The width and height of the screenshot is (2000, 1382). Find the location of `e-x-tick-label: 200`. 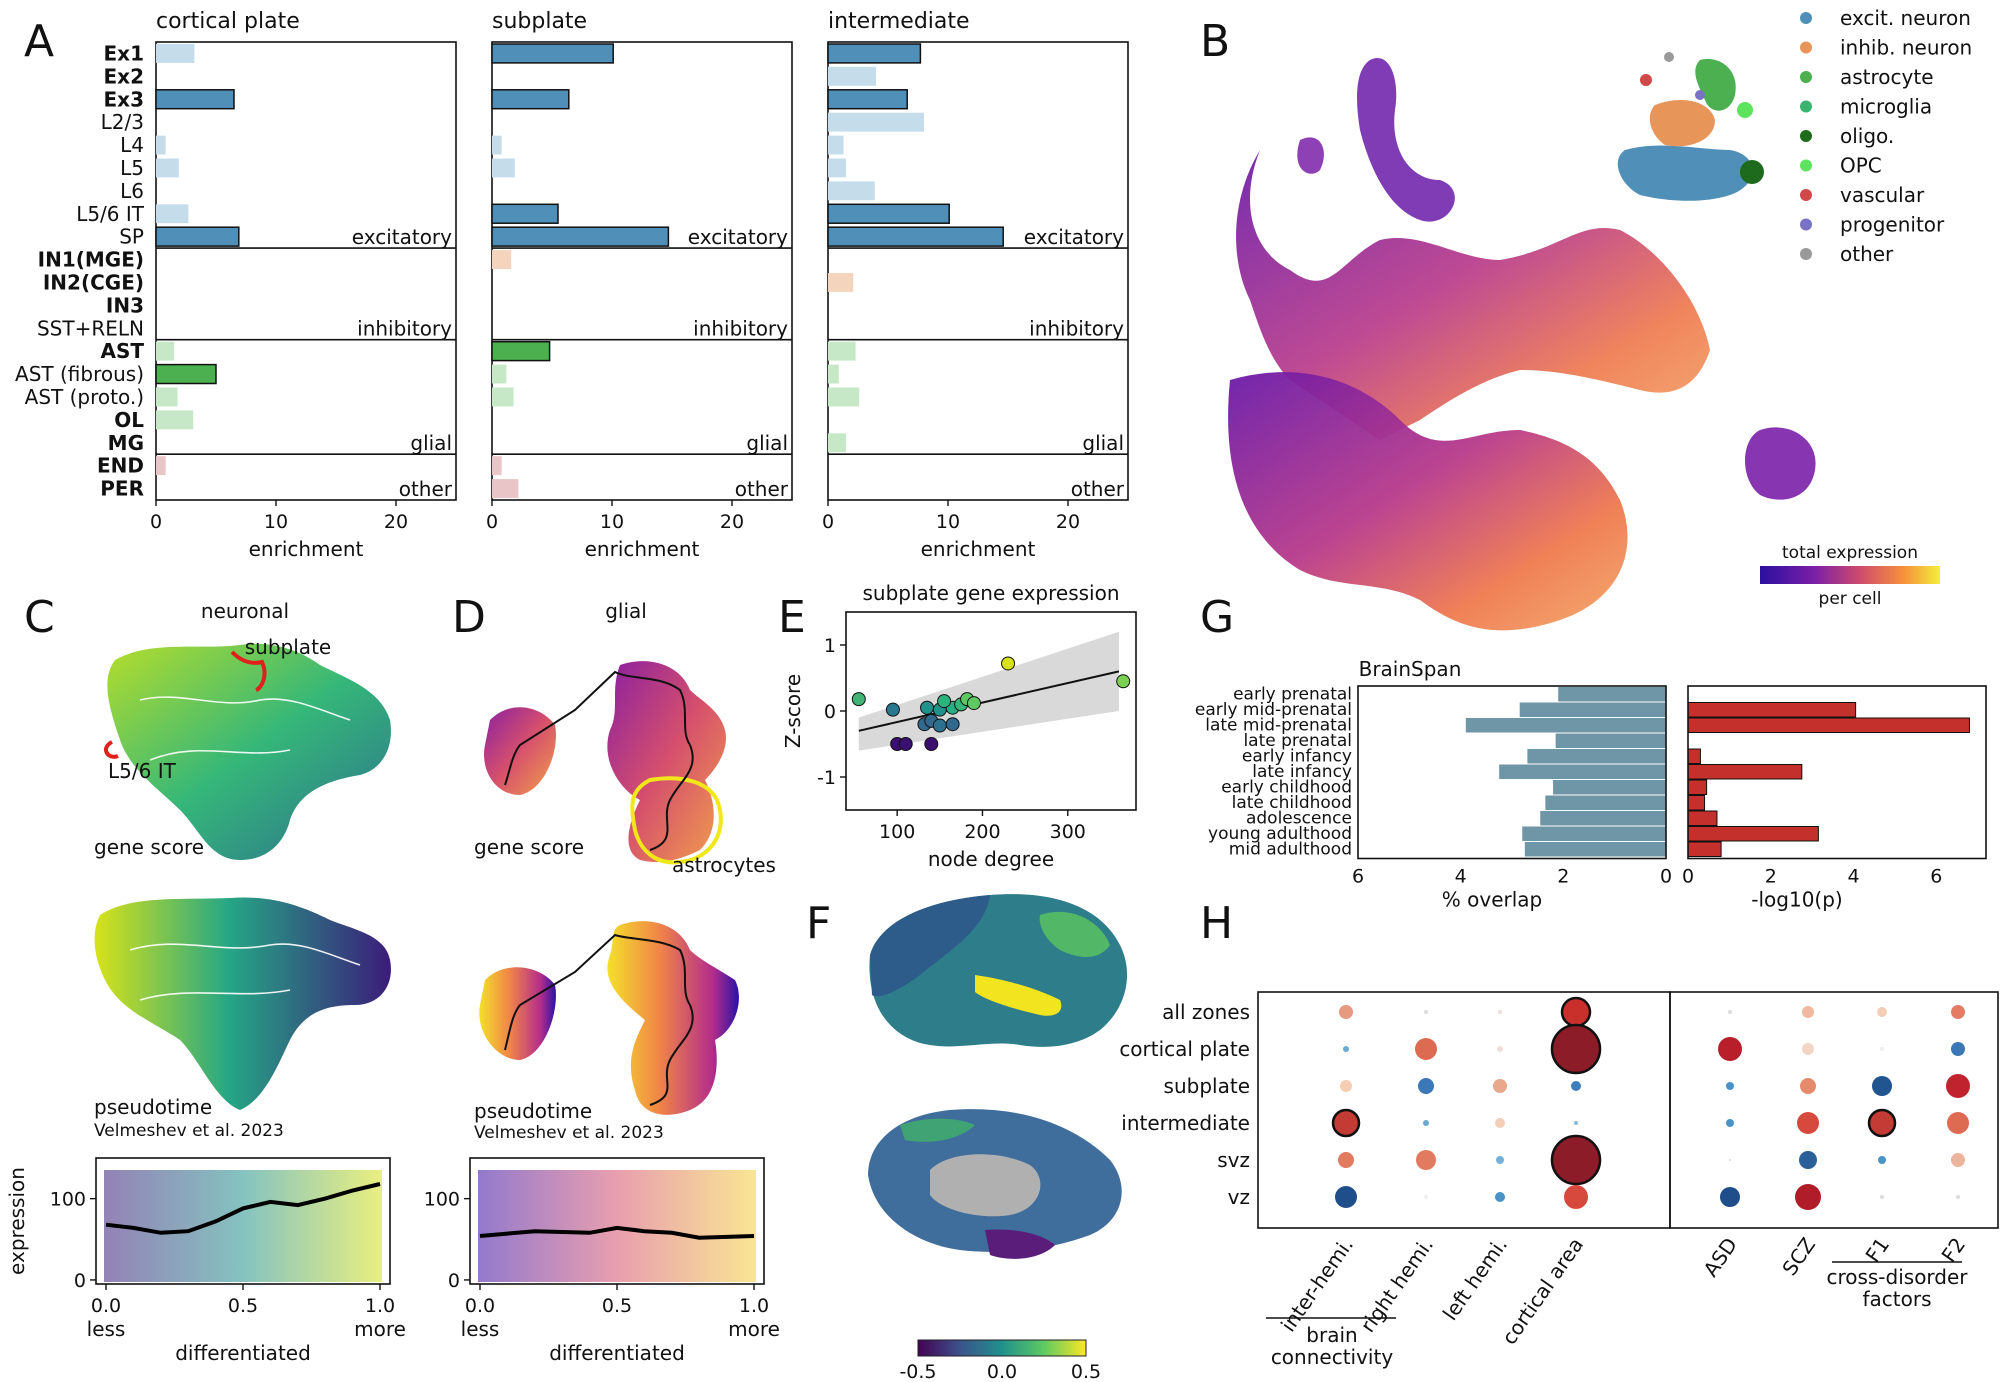

e-x-tick-label: 200 is located at coordinates (982, 832).